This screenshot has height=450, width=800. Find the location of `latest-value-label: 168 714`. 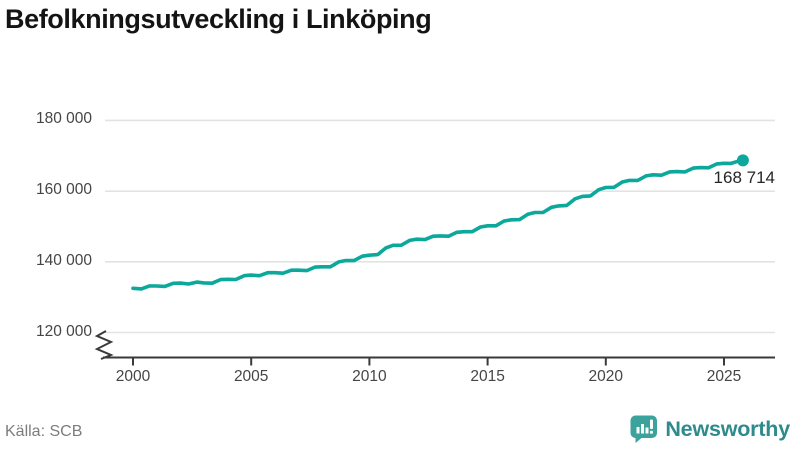

latest-value-label: 168 714 is located at coordinates (744, 177).